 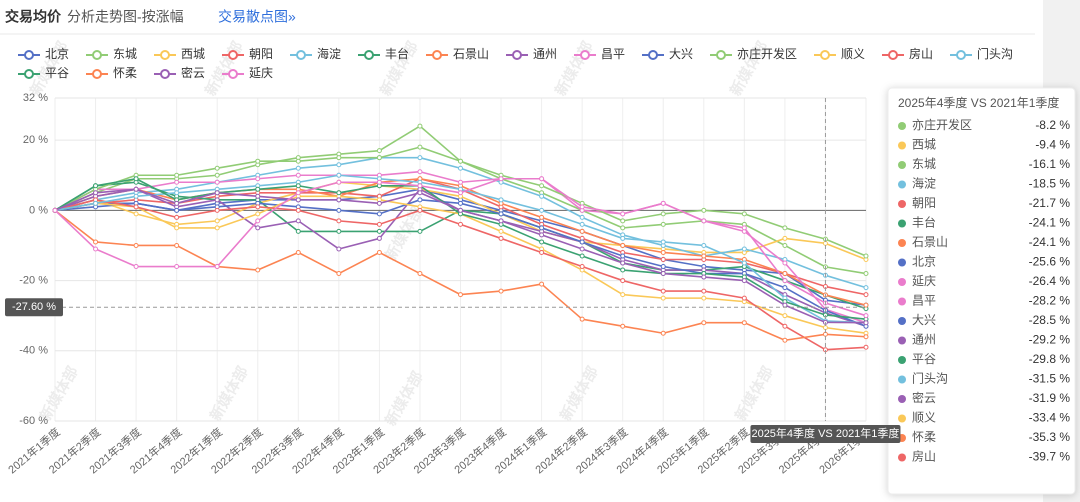 What do you see at coordinates (43, 54) in the screenshot?
I see `legend-item: 北京` at bounding box center [43, 54].